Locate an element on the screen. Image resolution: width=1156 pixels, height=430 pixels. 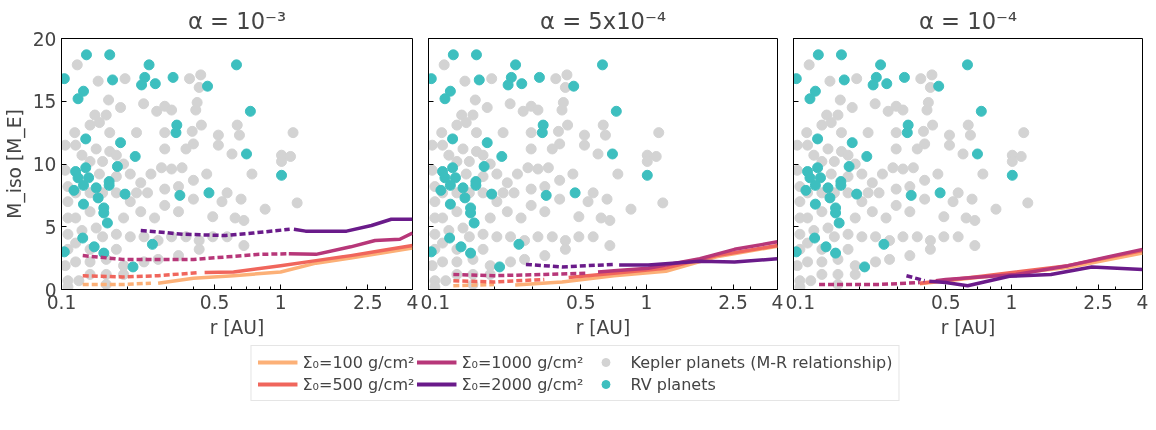
y-tick-label: 20 is located at coordinates (44, 39).